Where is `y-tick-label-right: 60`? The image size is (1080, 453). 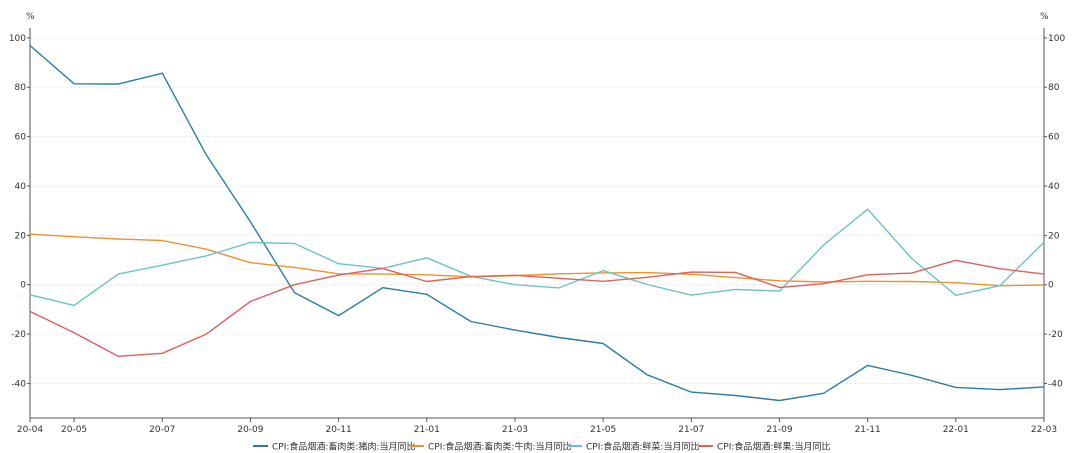 y-tick-label-right: 60 is located at coordinates (1054, 138).